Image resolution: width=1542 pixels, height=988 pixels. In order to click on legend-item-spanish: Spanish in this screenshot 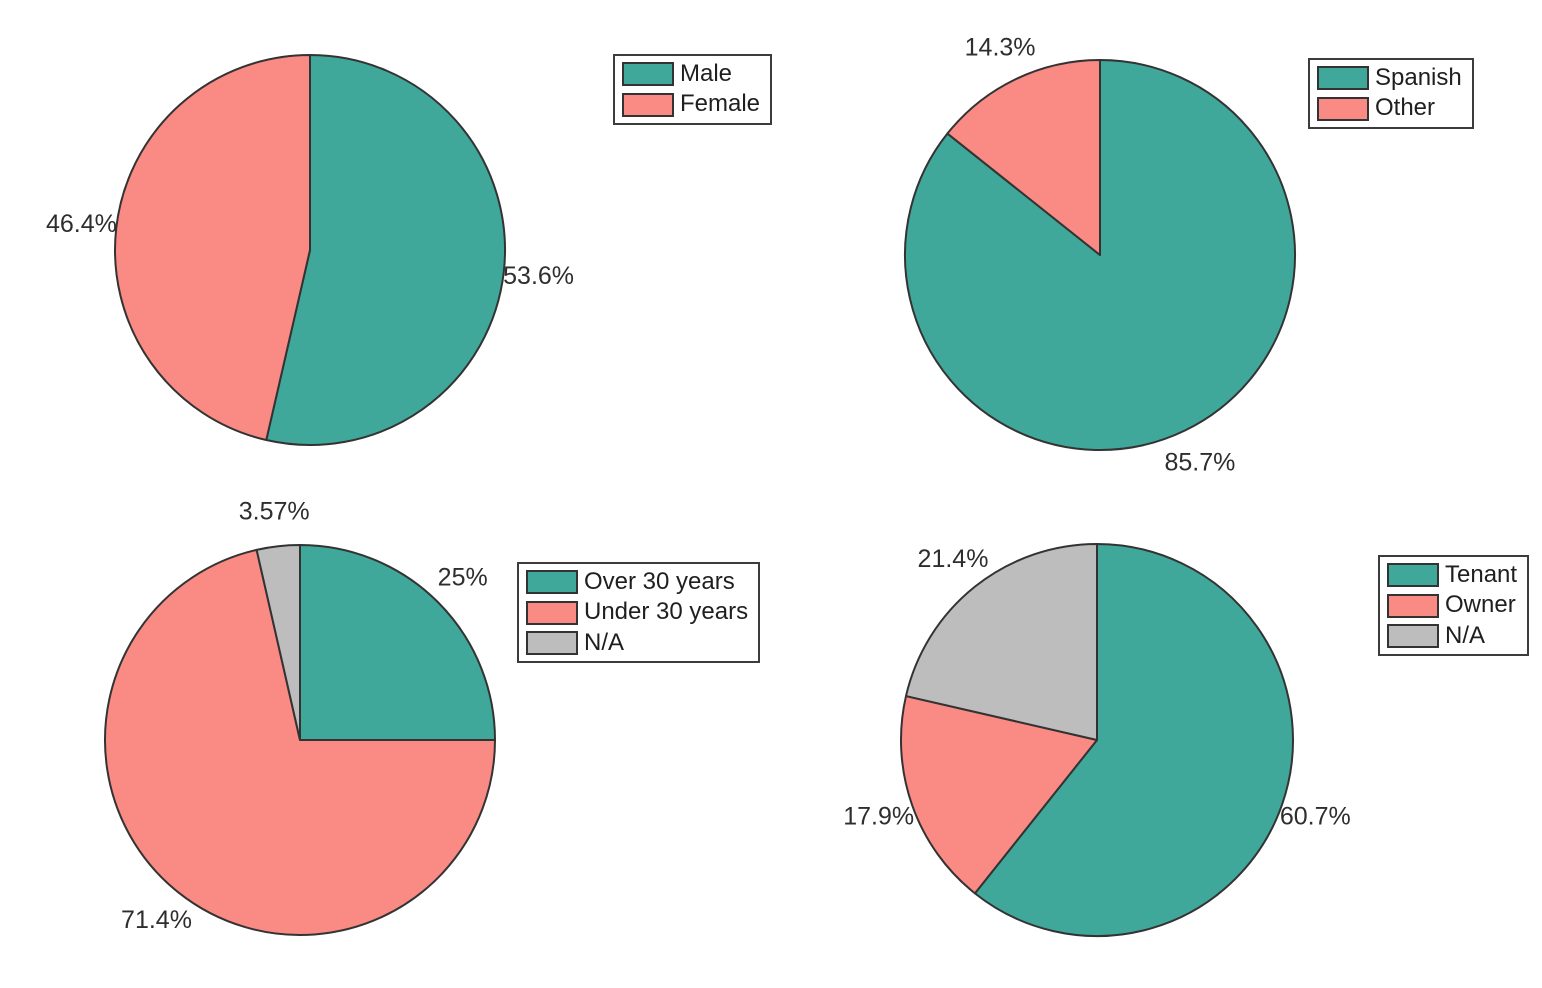, I will do `click(1389, 77)`.